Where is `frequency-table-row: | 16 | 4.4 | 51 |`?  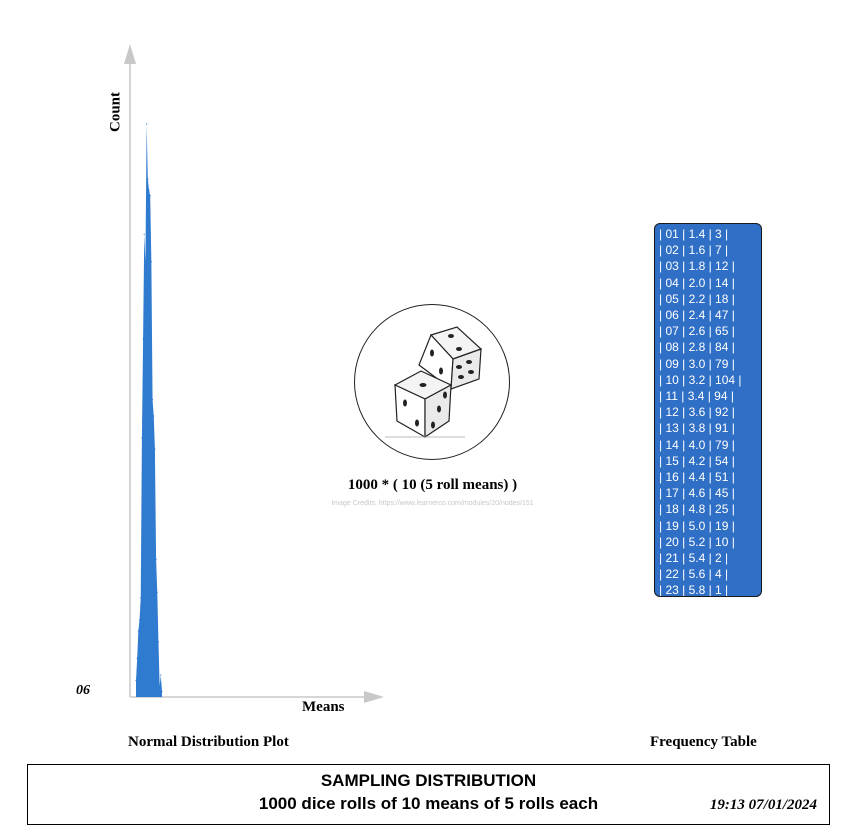 frequency-table-row: | 16 | 4.4 | 51 | is located at coordinates (697, 477).